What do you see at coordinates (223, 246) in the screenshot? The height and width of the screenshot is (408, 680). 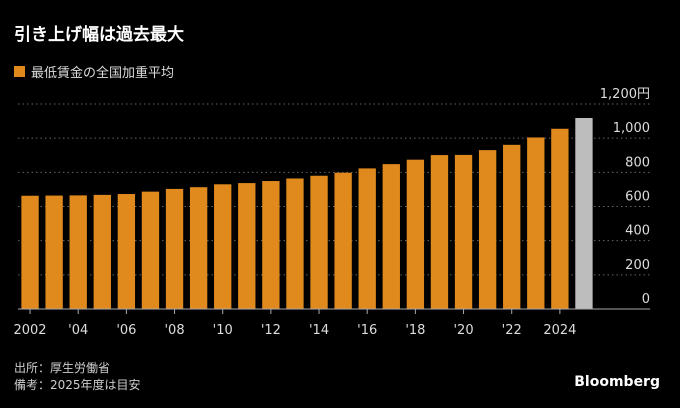 I see `bar-2010` at bounding box center [223, 246].